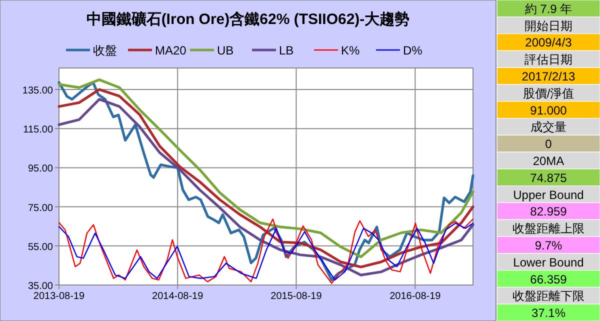 The image size is (600, 321). I want to click on text: 股價/淨值, so click(548, 93).